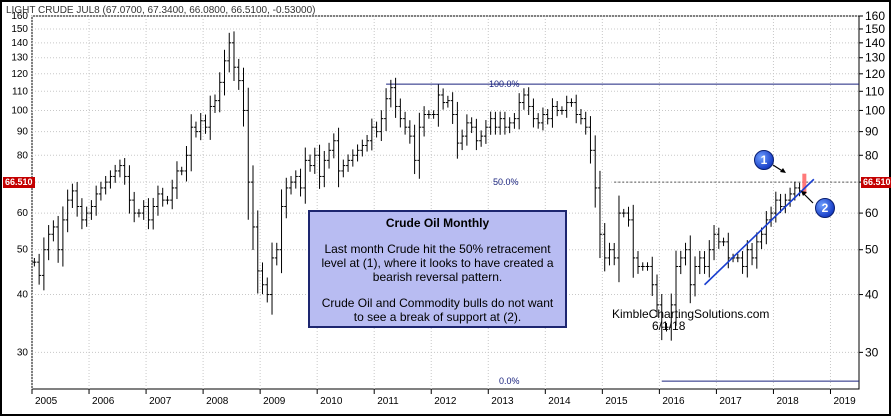 Image resolution: width=891 pixels, height=416 pixels. Describe the element at coordinates (217, 401) in the screenshot. I see `x-tick-label: 2008` at that location.